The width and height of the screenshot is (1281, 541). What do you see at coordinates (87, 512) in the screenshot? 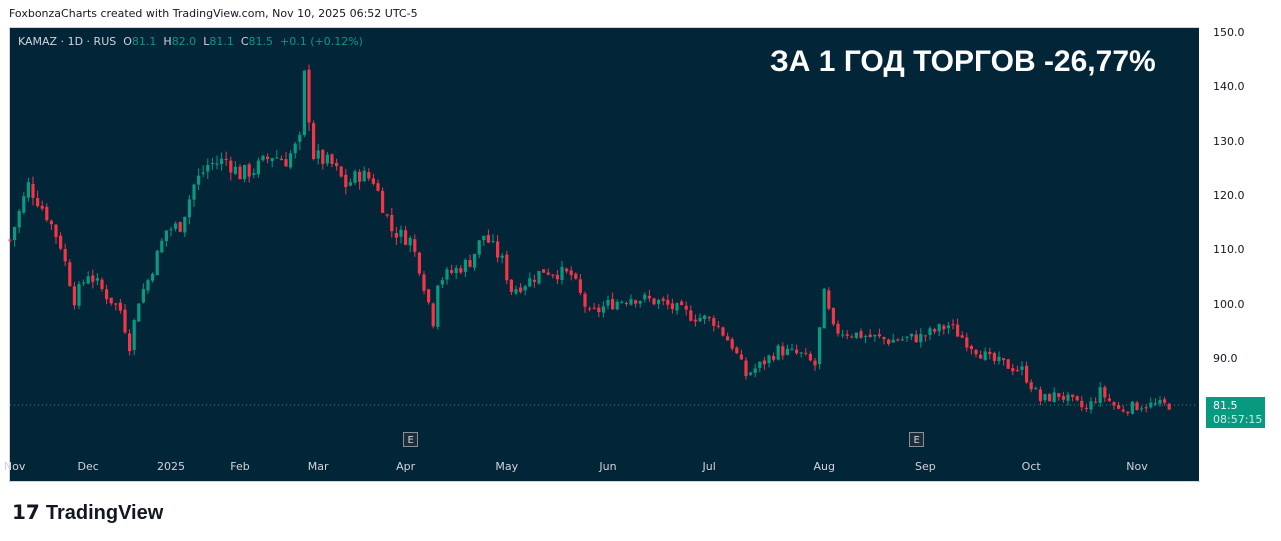
I see `tradingview-logo: 𝟭𝟳 TradingView` at bounding box center [87, 512].